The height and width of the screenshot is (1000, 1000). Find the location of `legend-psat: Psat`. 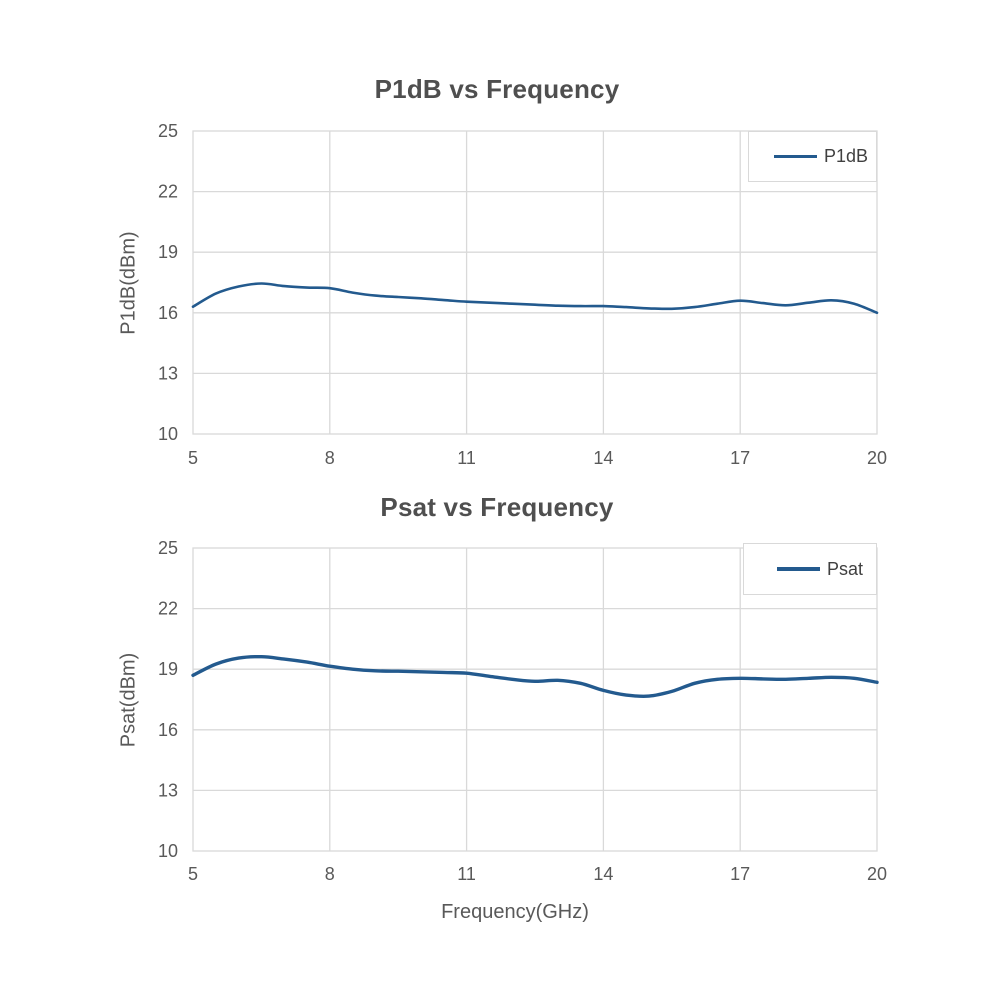

legend-psat: Psat is located at coordinates (810, 569).